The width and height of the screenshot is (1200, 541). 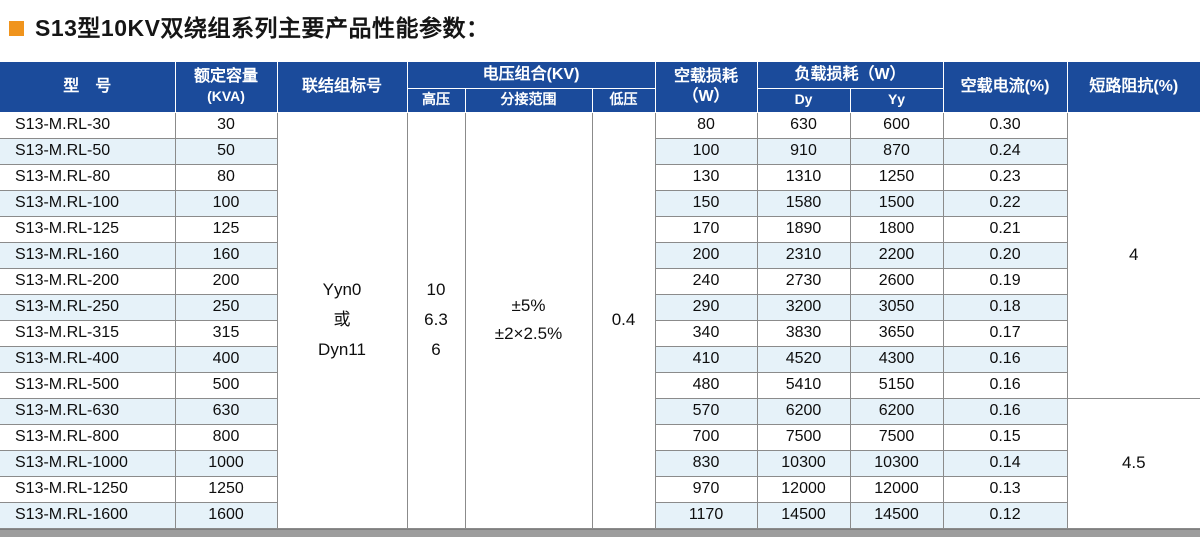 I want to click on cell-no-load-current: 0.21, so click(x=1005, y=229).